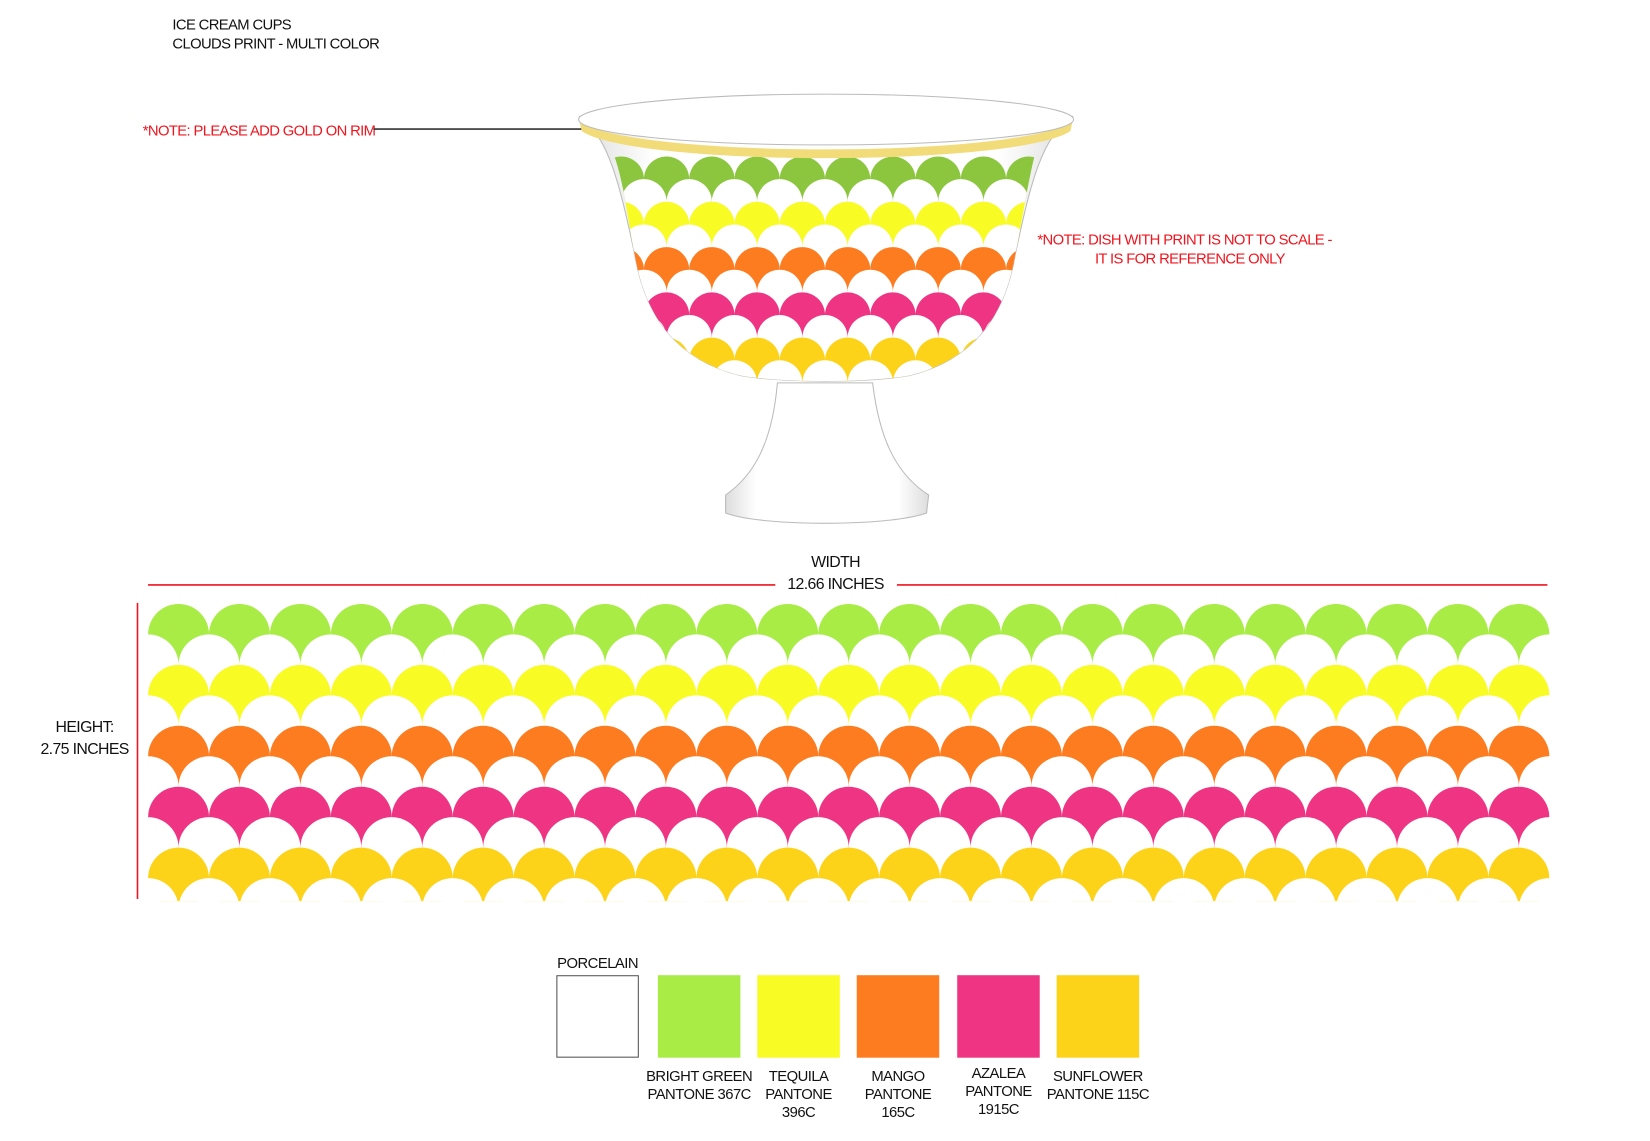  What do you see at coordinates (259, 130) in the screenshot?
I see `rim-note: *NOTE: PLEASE ADD GOLD ON RIM` at bounding box center [259, 130].